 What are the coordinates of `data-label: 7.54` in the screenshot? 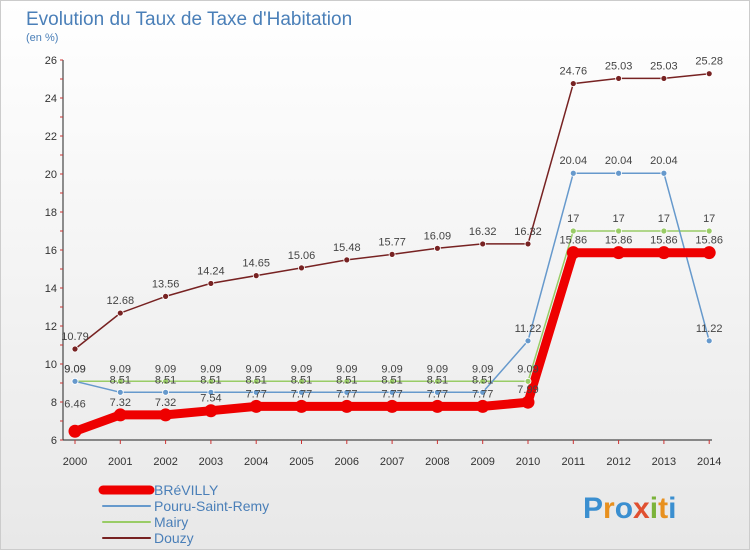 It's located at (210, 399).